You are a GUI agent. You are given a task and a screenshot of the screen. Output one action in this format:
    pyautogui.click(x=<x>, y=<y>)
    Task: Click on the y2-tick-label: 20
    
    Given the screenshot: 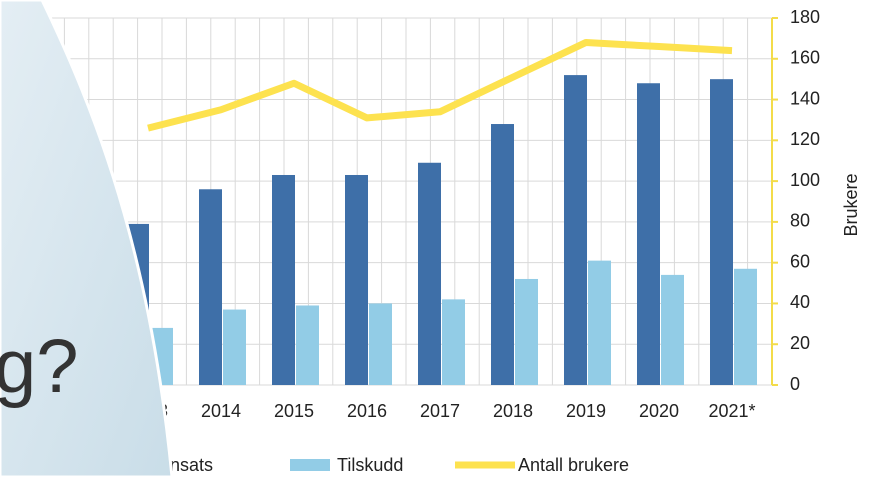 What is the action you would take?
    pyautogui.click(x=800, y=343)
    